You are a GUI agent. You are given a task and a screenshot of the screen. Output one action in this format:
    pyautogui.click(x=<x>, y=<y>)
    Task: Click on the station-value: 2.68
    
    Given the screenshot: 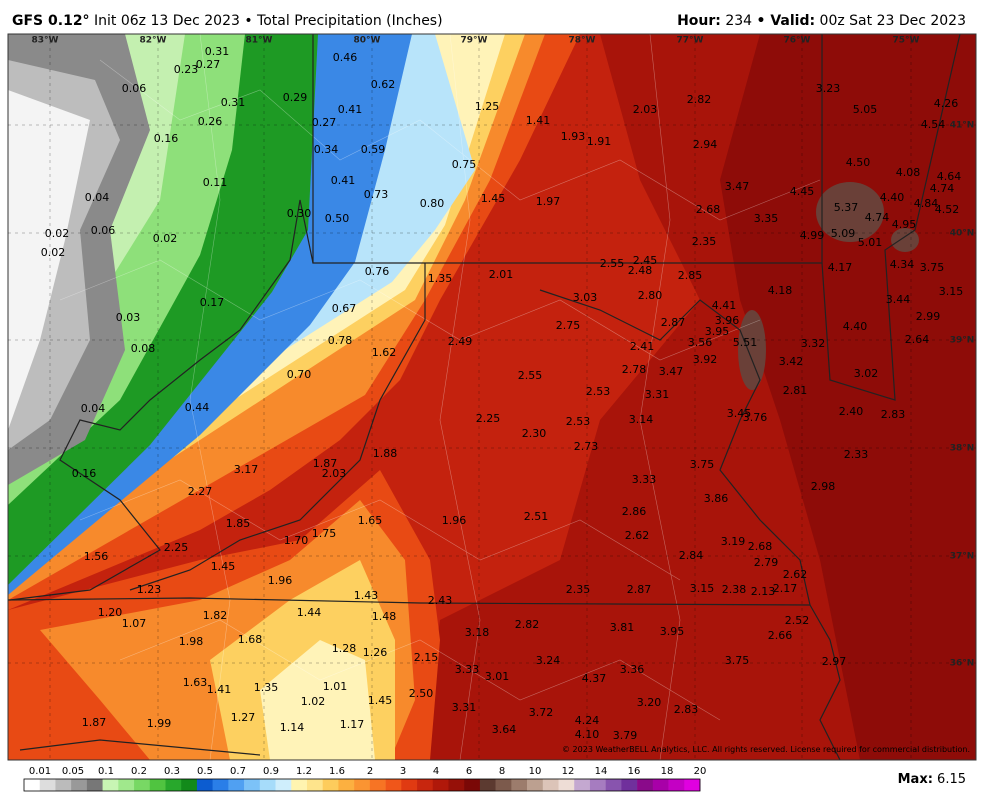 What is the action you would take?
    pyautogui.click(x=760, y=546)
    